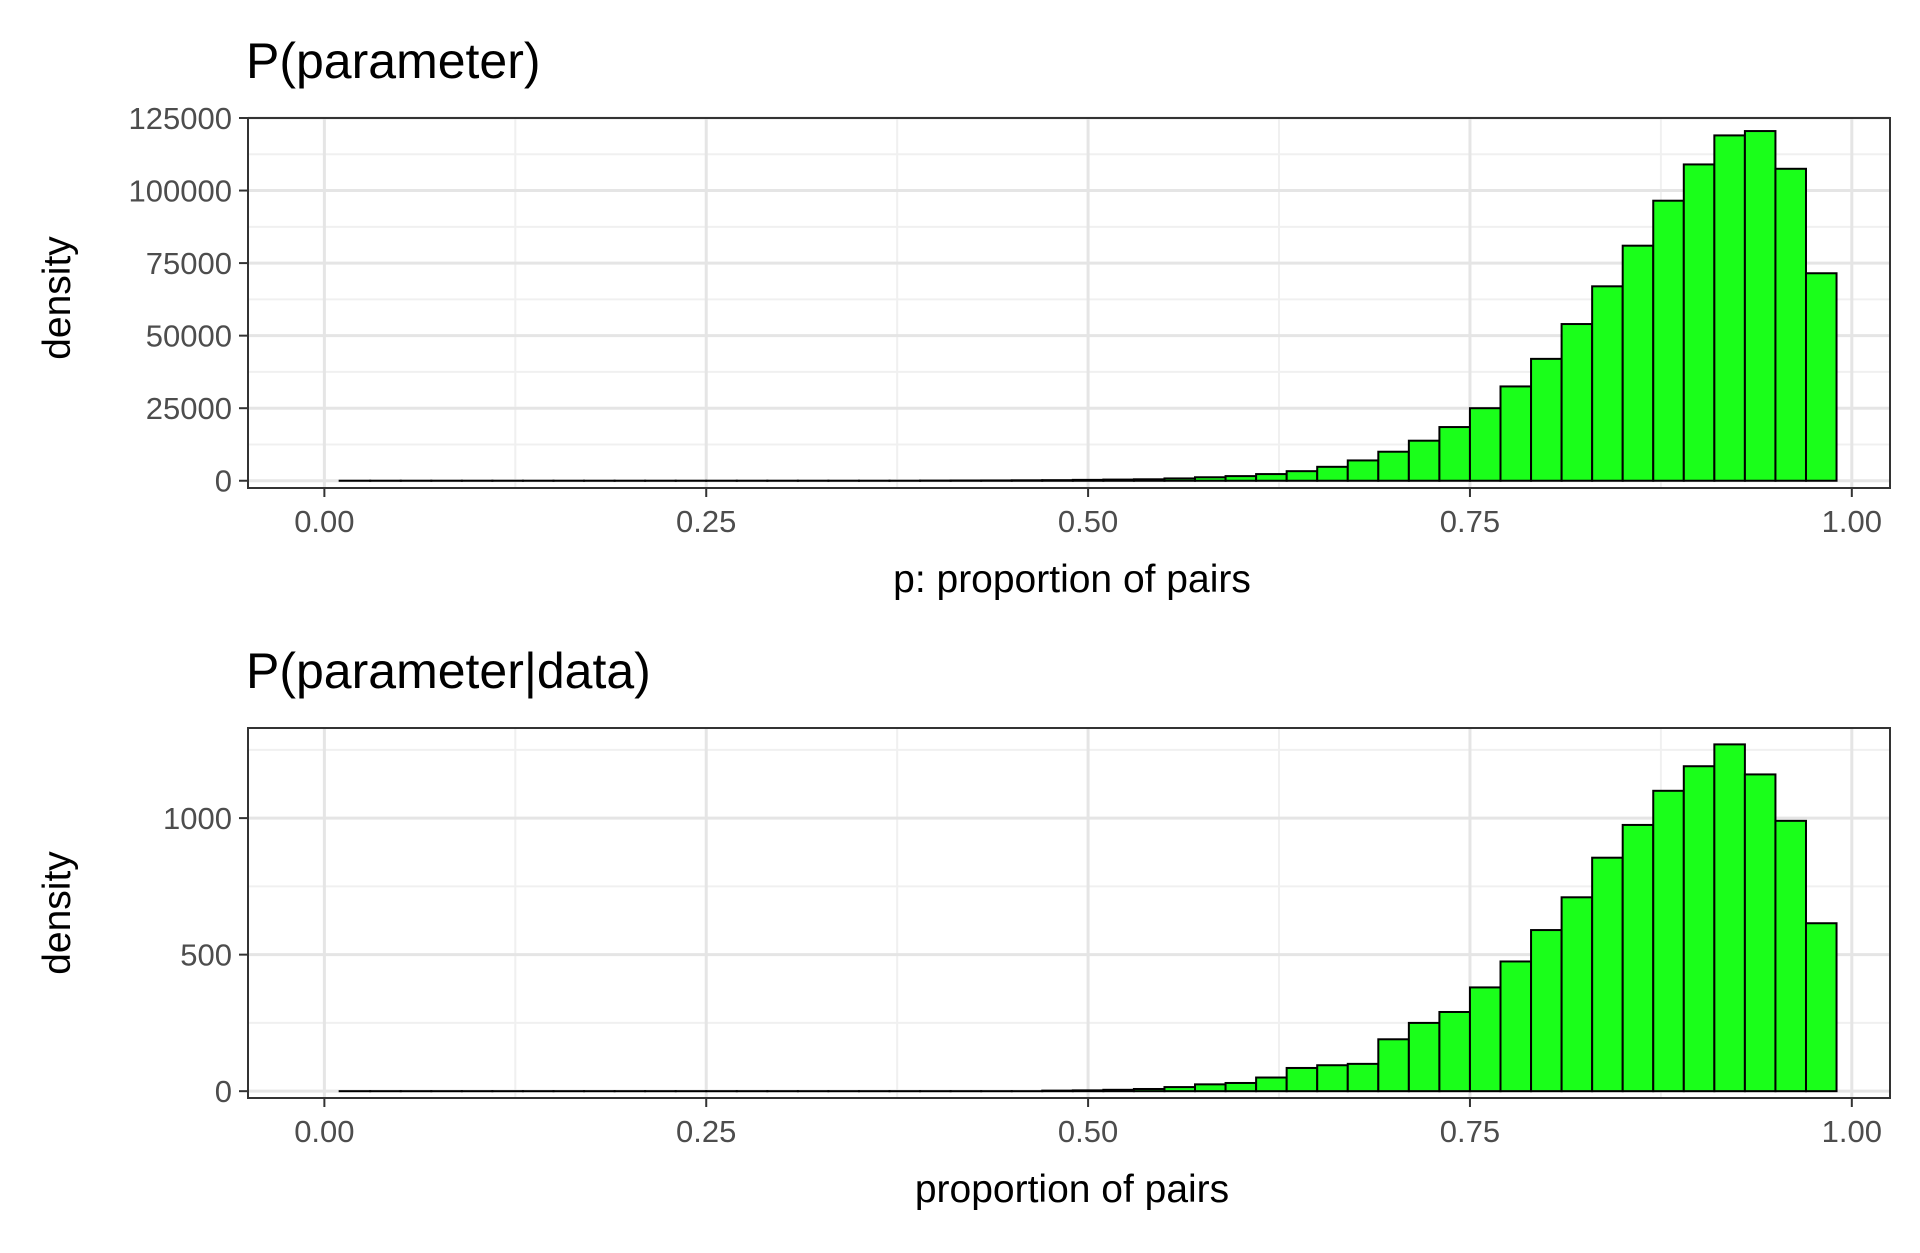  I want to click on x-axis-title: p: proportion of pairs, so click(1072, 579).